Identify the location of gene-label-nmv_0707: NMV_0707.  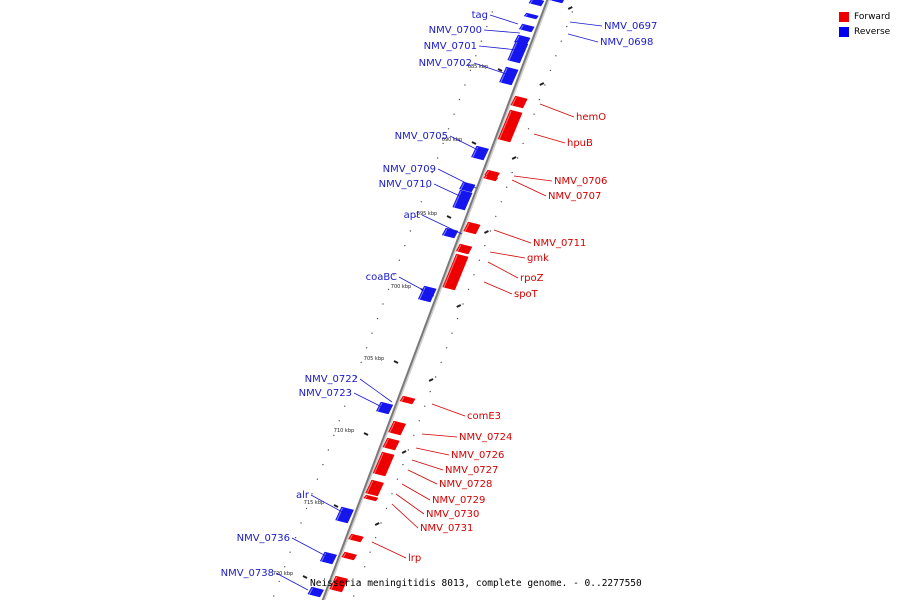
(574, 196).